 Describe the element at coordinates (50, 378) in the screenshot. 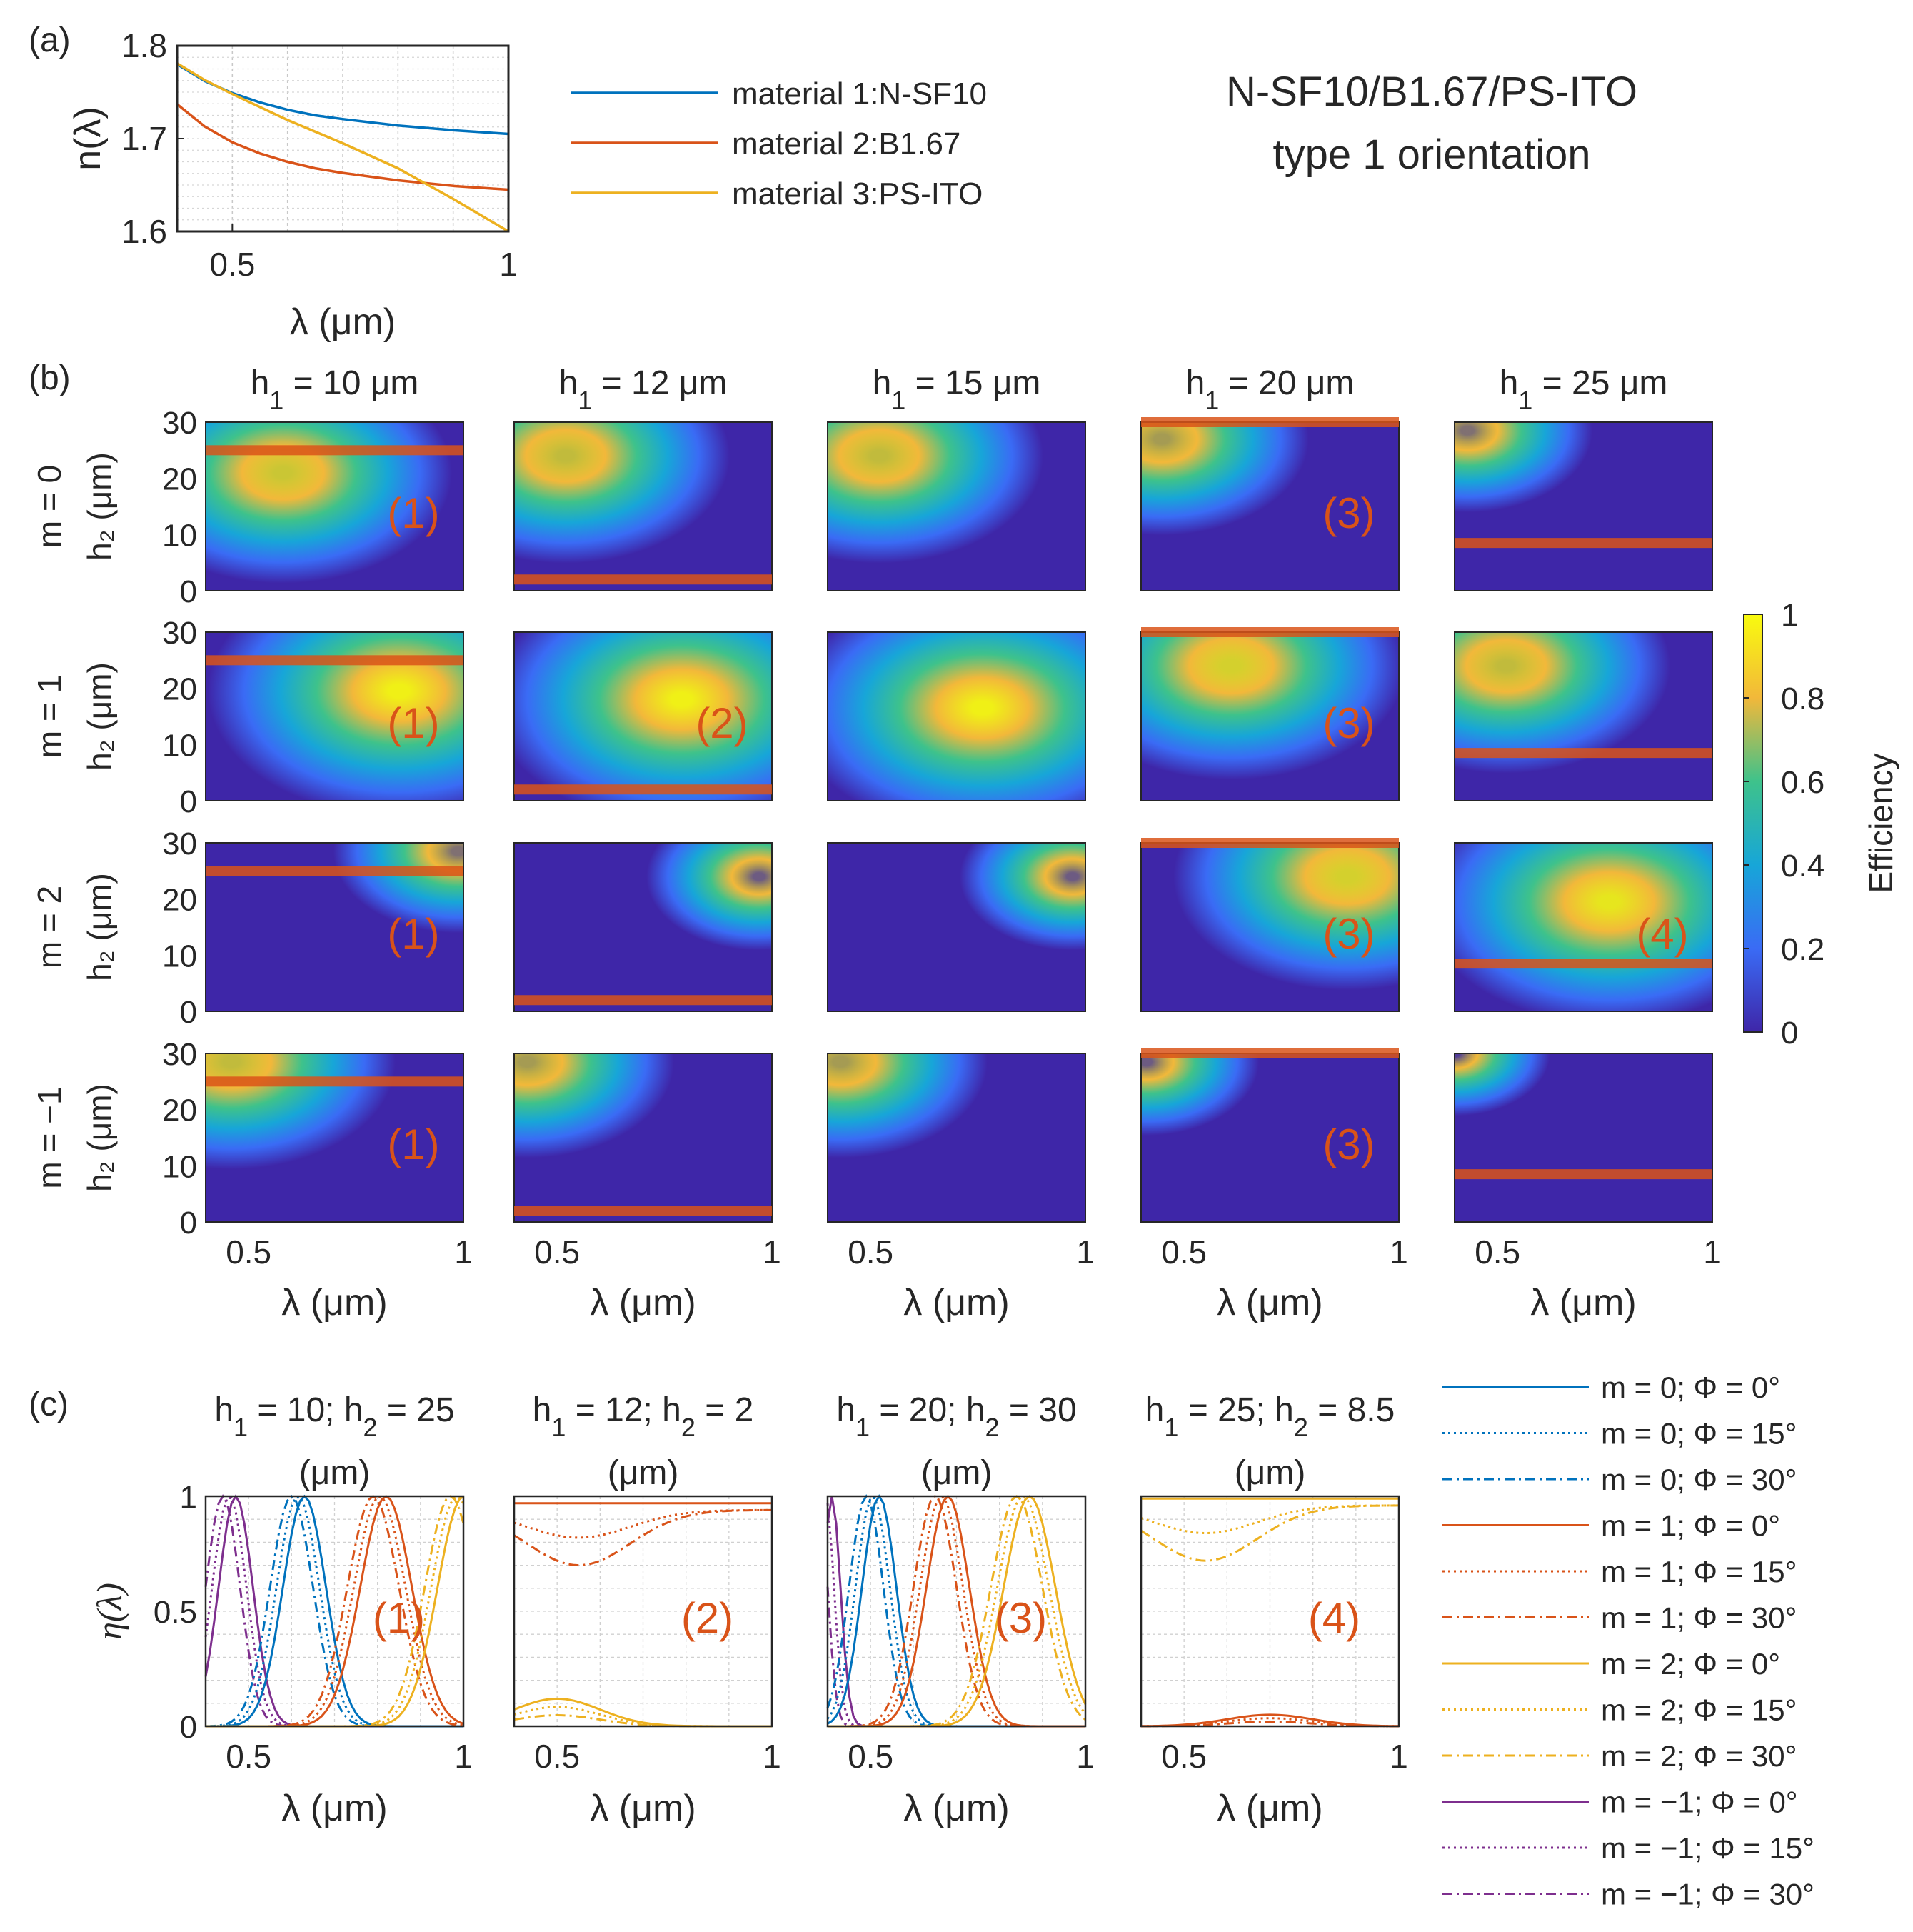

I see `panel-label-b: (b)` at that location.